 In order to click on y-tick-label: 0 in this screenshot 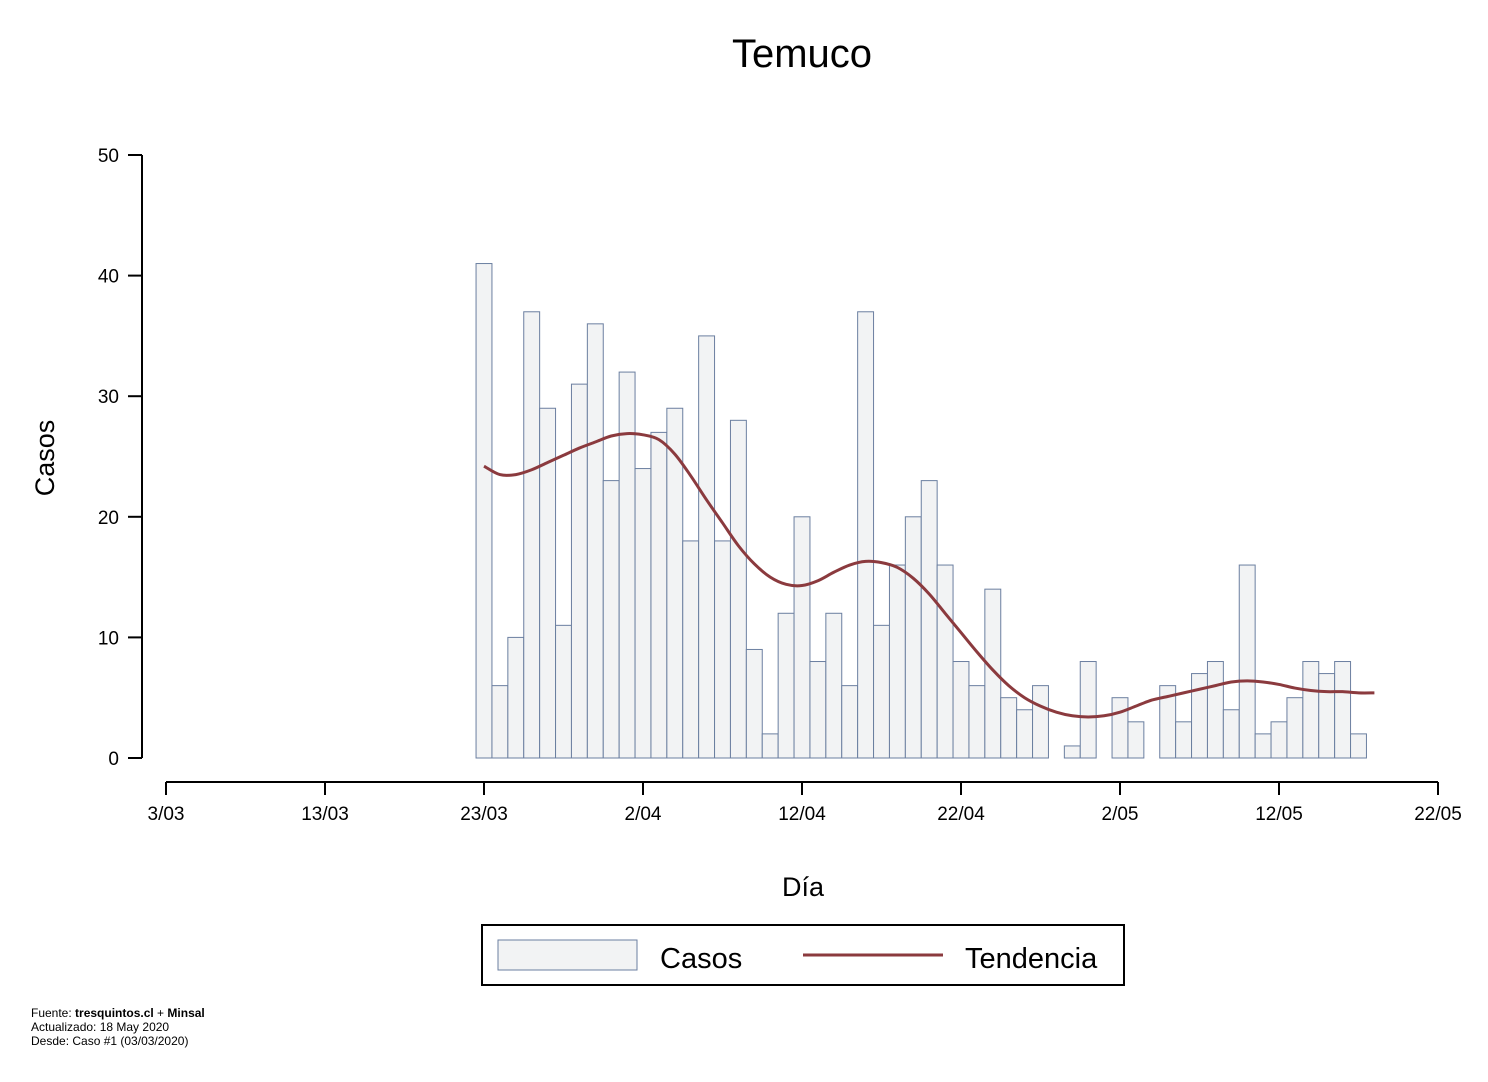, I will do `click(113, 759)`.